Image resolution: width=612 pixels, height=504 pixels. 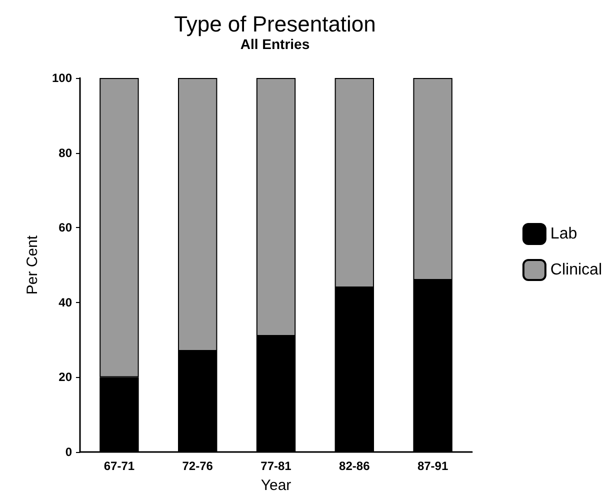 I want to click on y-tick-label: 100, so click(x=62, y=78).